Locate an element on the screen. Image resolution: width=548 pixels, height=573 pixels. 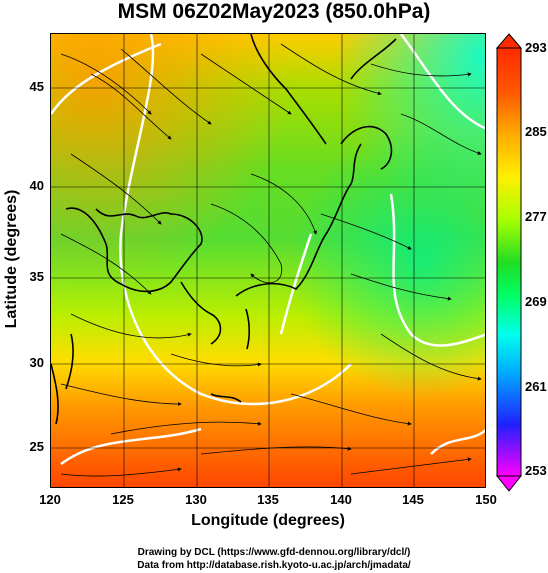
colorbar-tick-label: 293 is located at coordinates (536, 47).